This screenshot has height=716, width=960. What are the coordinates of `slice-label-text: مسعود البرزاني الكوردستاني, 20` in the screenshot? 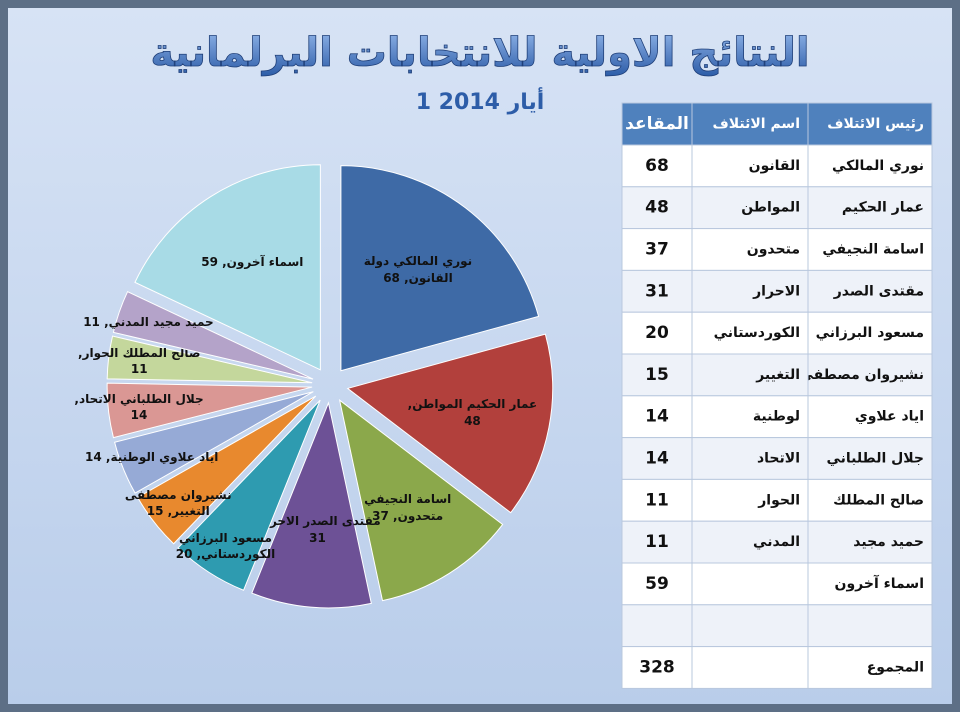 It's located at (225, 546).